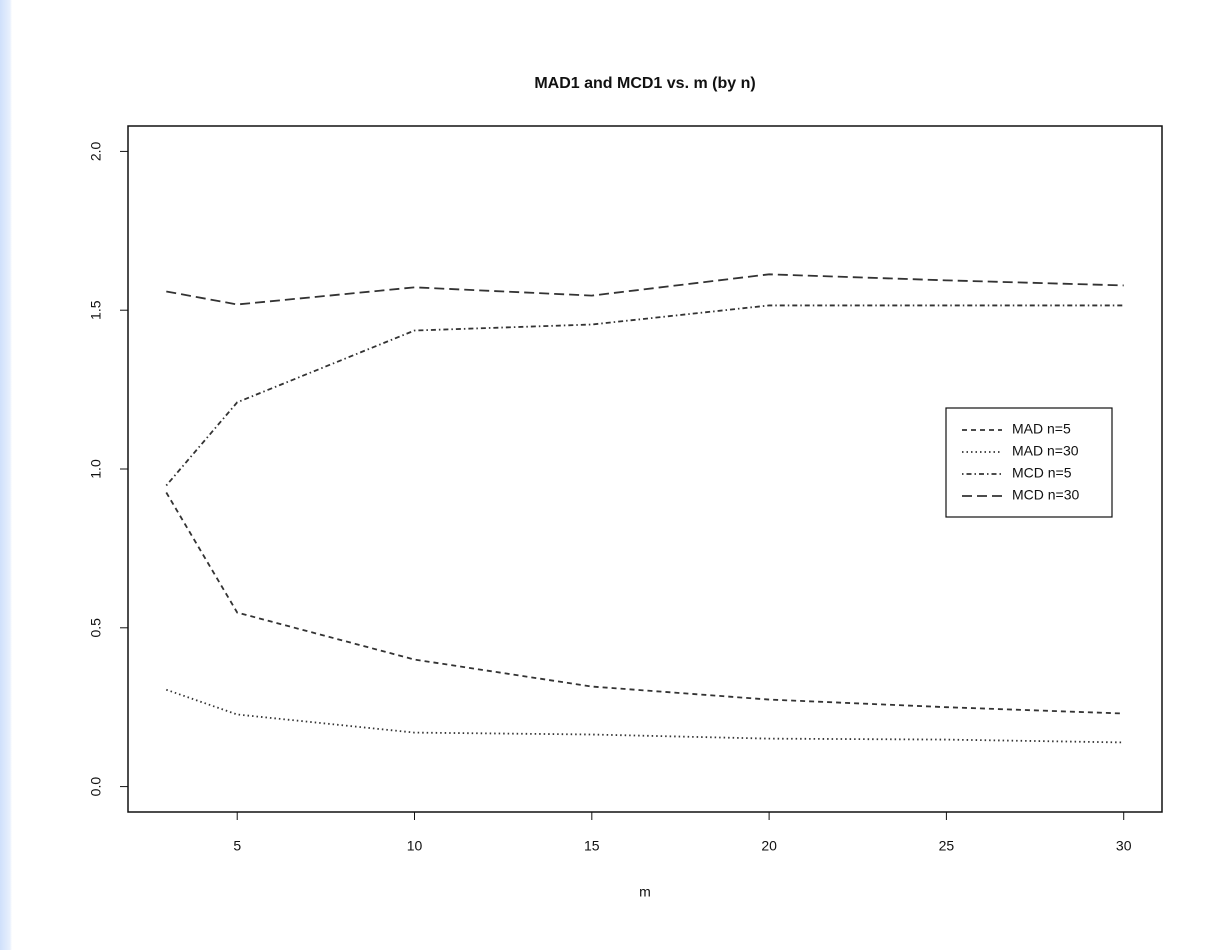 The height and width of the screenshot is (950, 1221). What do you see at coordinates (644, 83) in the screenshot?
I see `chart-title: MAD1 and MCD1 vs. m (by n)` at bounding box center [644, 83].